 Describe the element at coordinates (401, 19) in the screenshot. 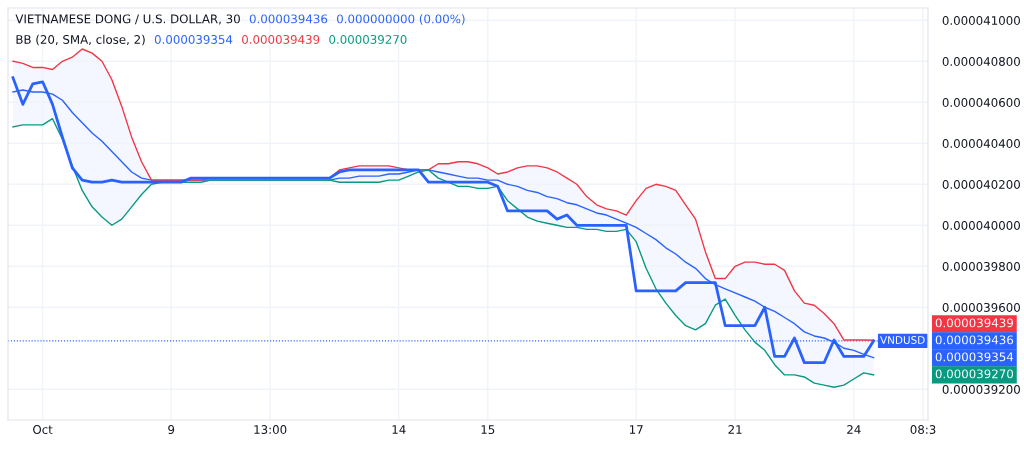

I see `annotation: 0.000000000 (0.00%)` at that location.